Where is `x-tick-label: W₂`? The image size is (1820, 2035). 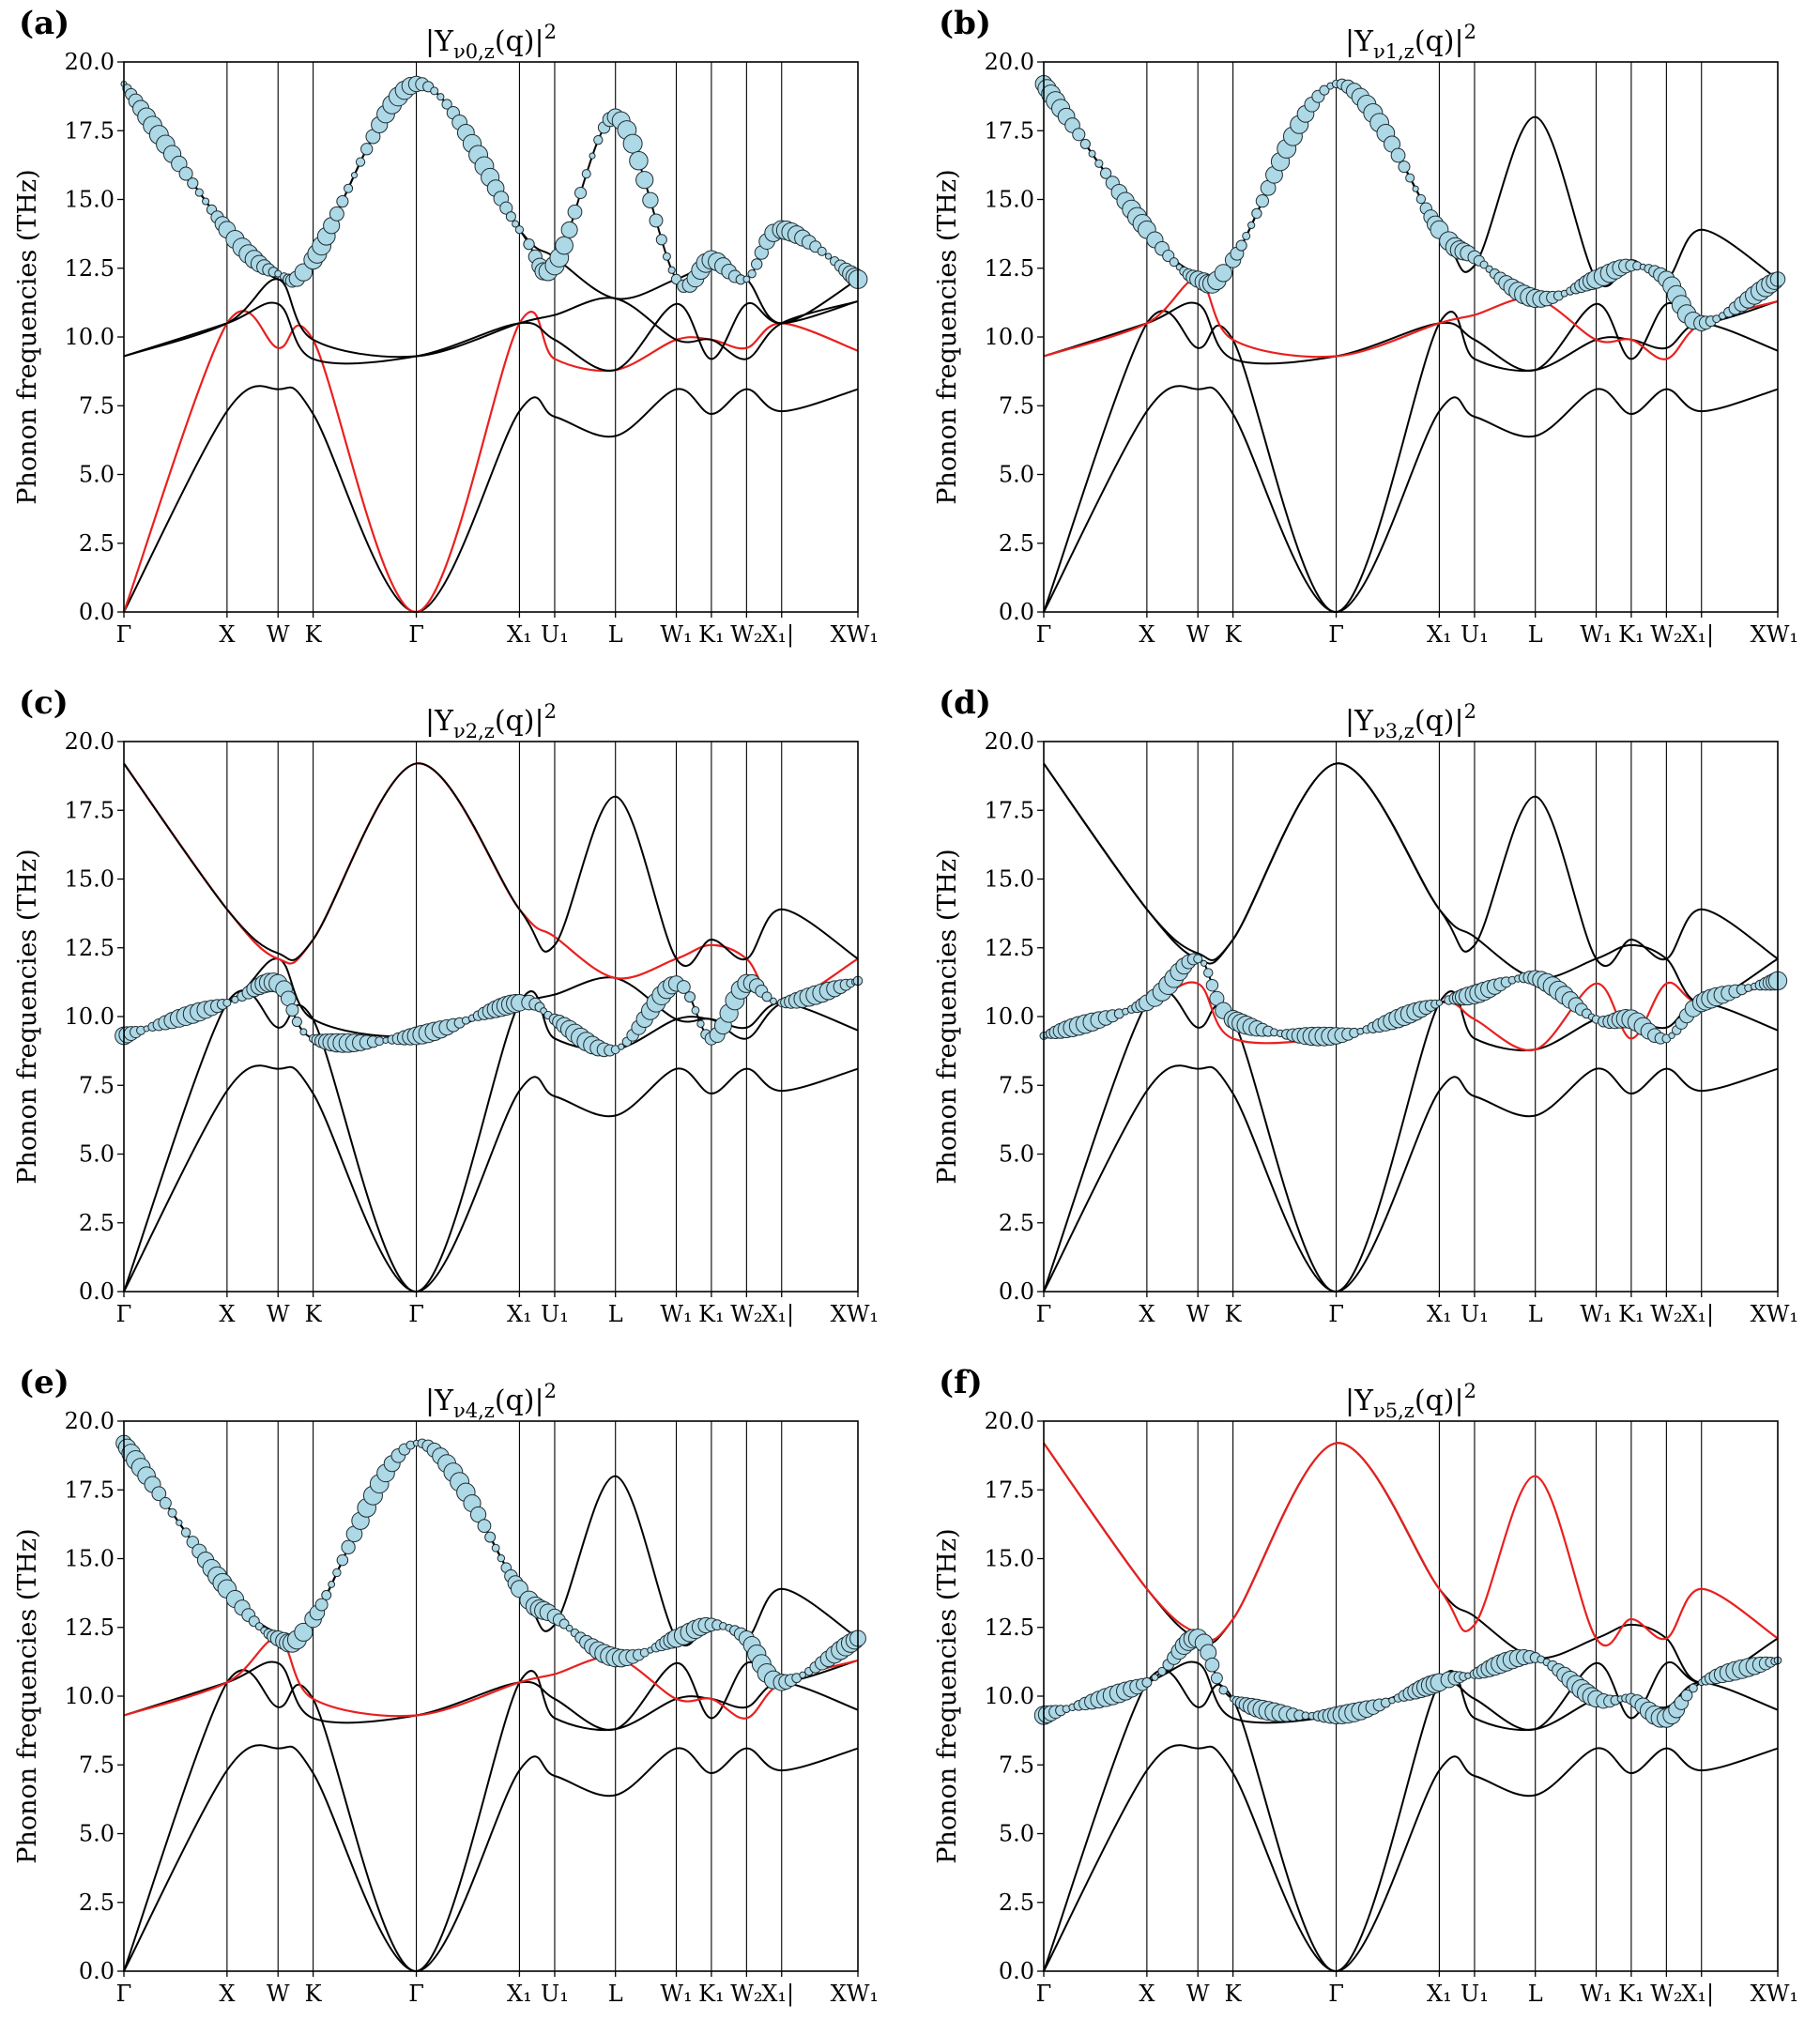 x-tick-label: W₂ is located at coordinates (746, 1314).